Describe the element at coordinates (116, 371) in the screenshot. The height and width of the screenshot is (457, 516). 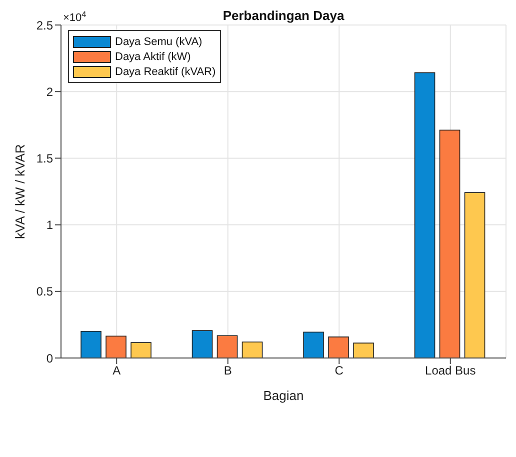
I see `x-tick-label: A` at that location.